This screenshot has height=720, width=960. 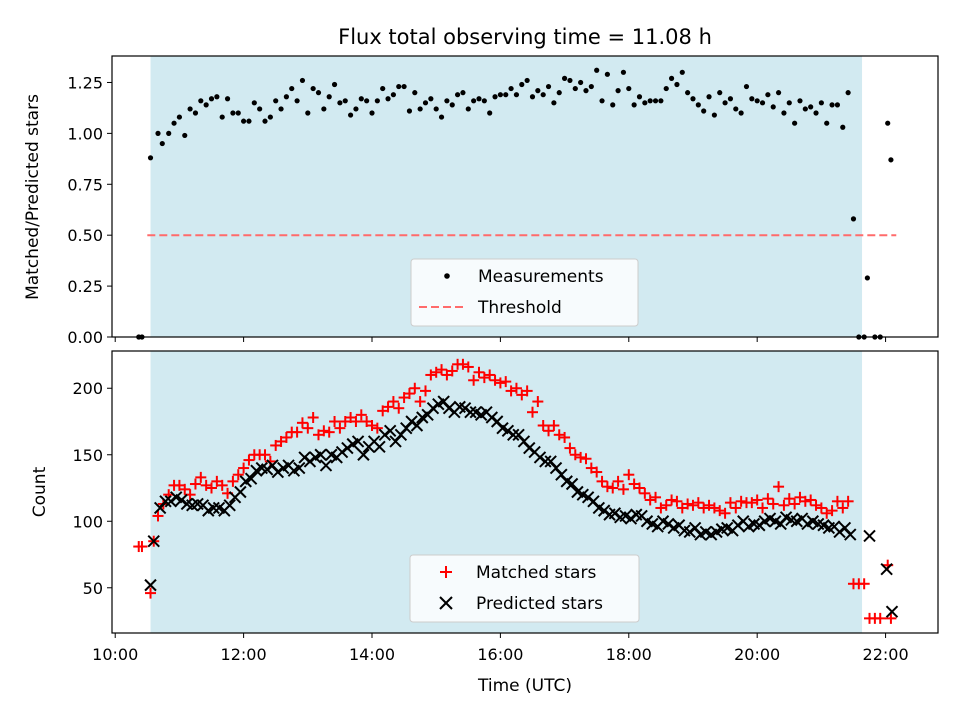 What do you see at coordinates (525, 37) in the screenshot?
I see `chart-title: Flux total observing time = 11.08 h` at bounding box center [525, 37].